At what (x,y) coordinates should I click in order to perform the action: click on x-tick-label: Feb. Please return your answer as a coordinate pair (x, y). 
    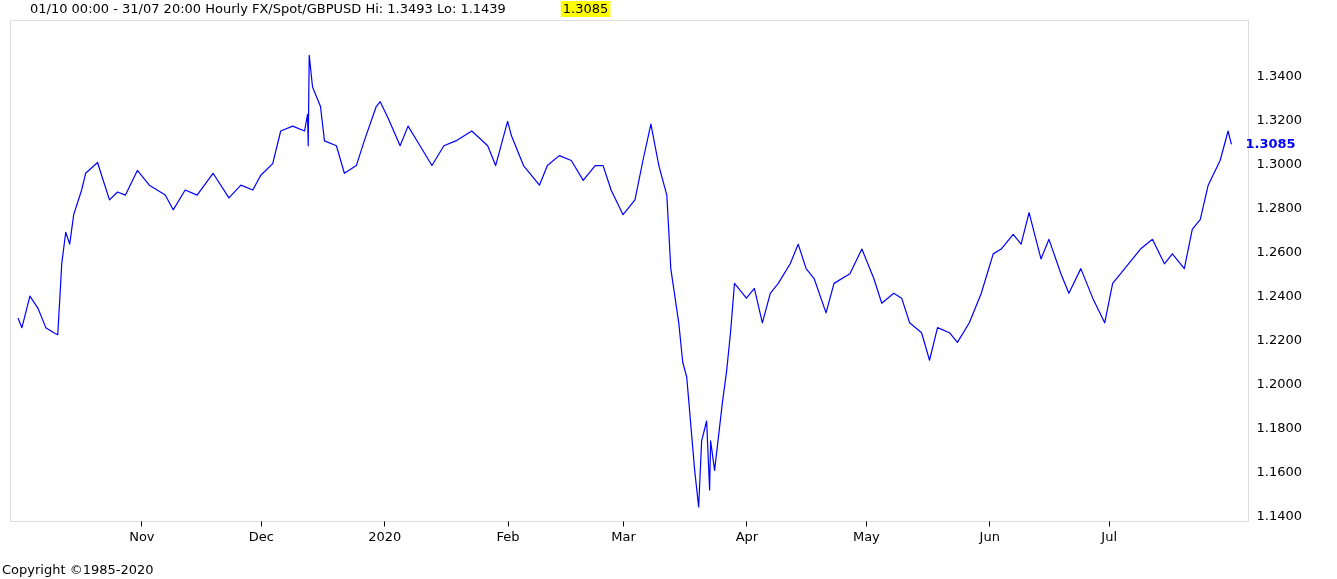
    Looking at the image, I should click on (508, 536).